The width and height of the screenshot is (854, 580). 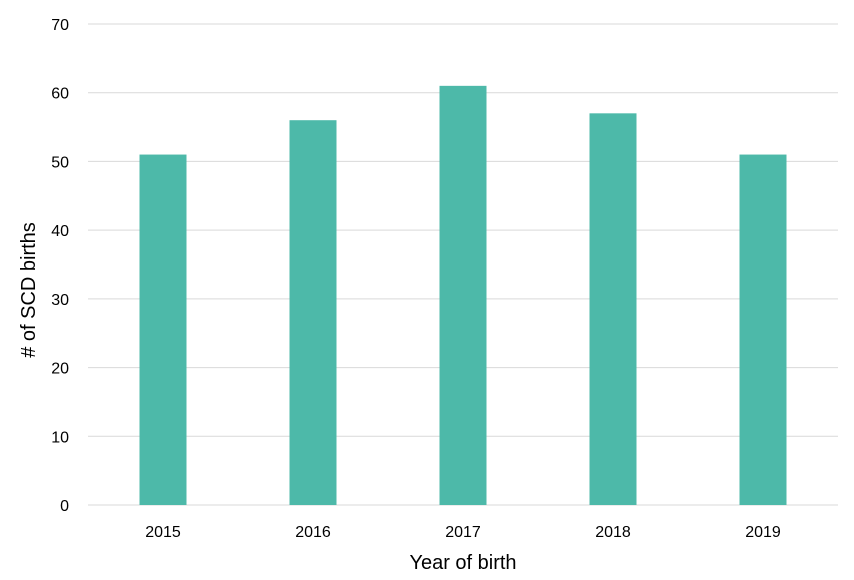 I want to click on y-tick-label: 40, so click(x=60, y=231).